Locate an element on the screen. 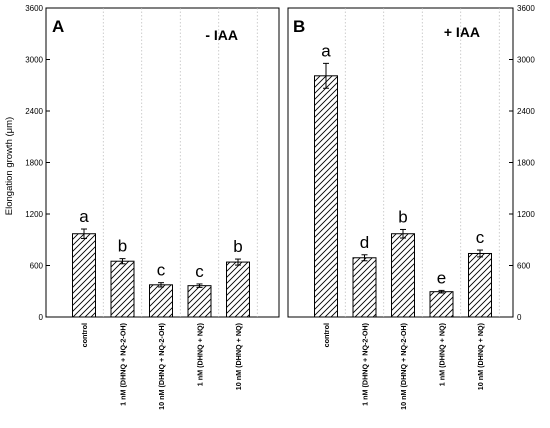 This screenshot has height=428, width=550. panel-a-title: - IAA is located at coordinates (221, 35).